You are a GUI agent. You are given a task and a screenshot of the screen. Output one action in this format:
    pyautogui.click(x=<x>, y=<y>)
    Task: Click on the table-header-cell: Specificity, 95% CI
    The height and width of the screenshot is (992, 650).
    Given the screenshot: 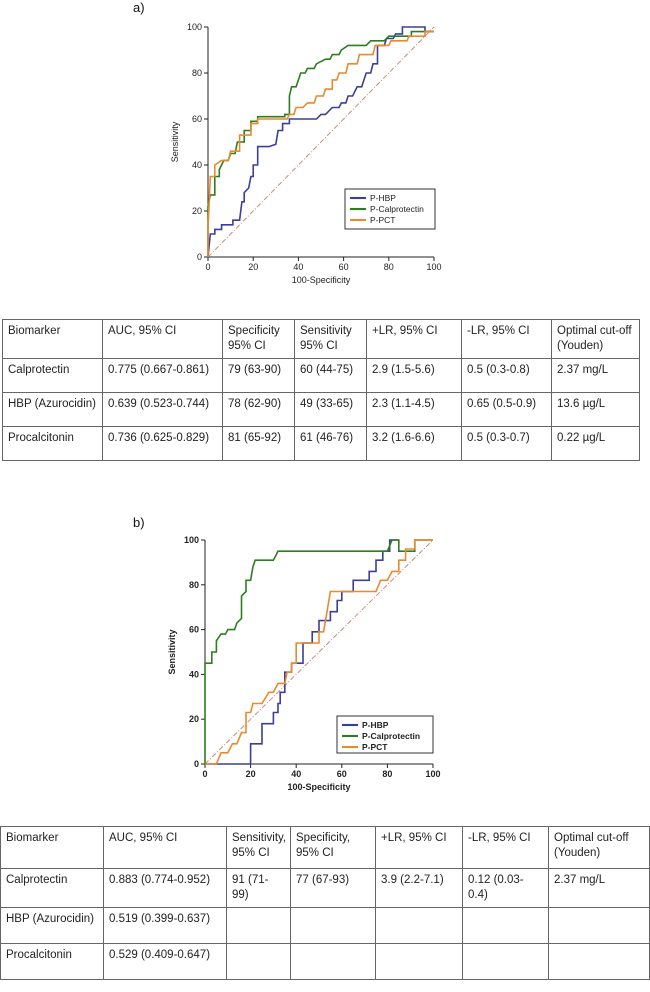 What is the action you would take?
    pyautogui.click(x=333, y=847)
    